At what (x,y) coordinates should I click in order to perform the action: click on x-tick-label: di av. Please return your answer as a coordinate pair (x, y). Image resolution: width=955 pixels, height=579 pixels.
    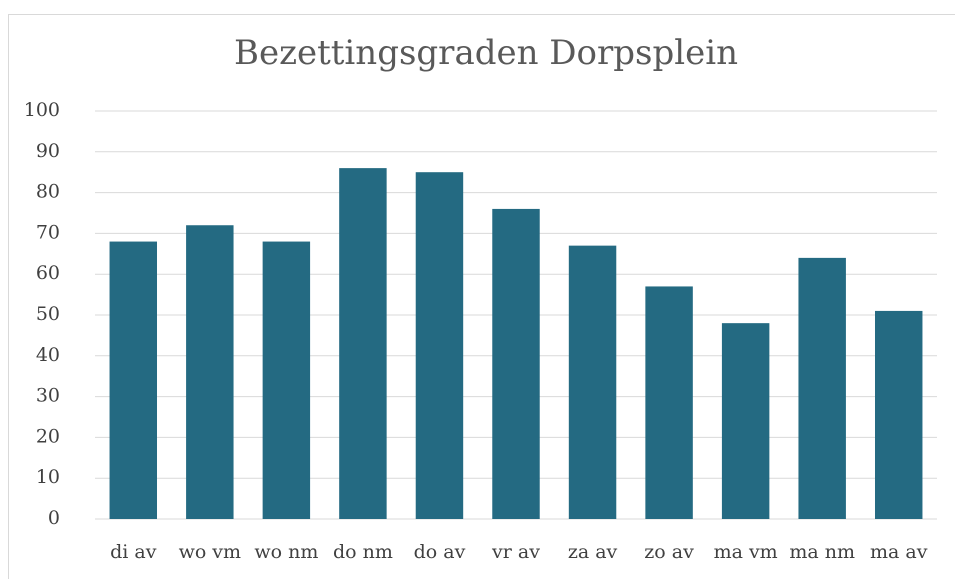
    Looking at the image, I should click on (133, 552).